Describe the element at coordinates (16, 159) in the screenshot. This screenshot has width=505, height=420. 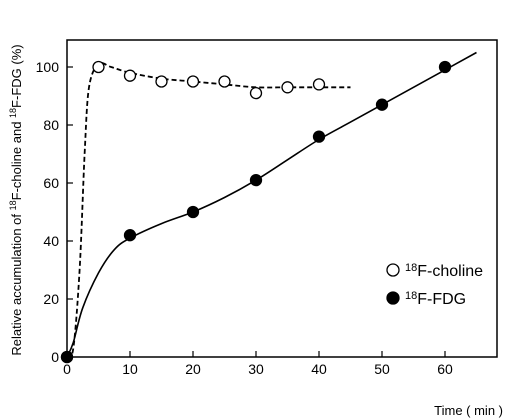
I see `y-axis-label-part-2: F-choline and` at that location.